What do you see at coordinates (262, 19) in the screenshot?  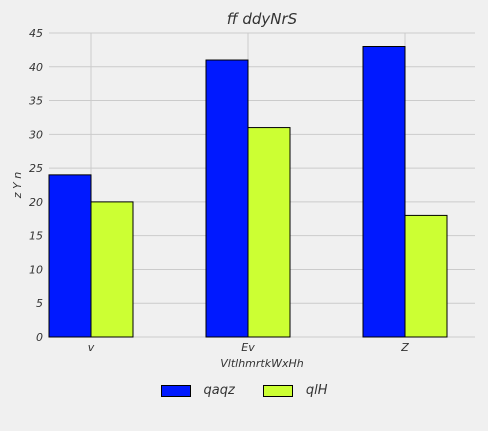 I see `chart-title: ff ddyNrS` at bounding box center [262, 19].